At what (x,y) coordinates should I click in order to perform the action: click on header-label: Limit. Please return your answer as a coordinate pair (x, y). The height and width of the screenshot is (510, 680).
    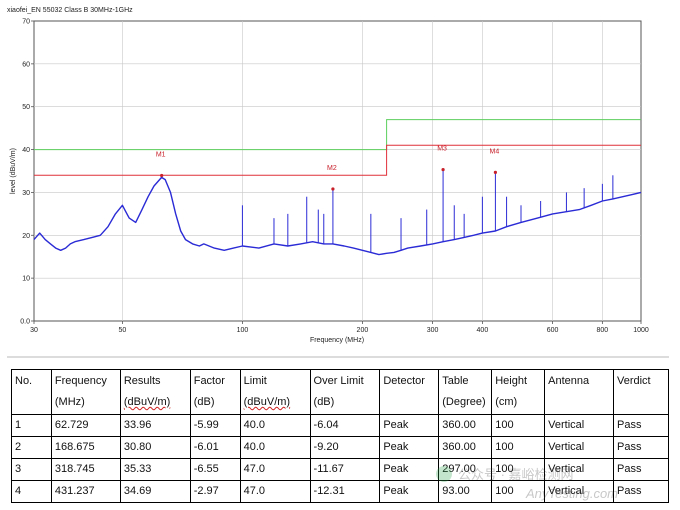
    Looking at the image, I should click on (255, 381).